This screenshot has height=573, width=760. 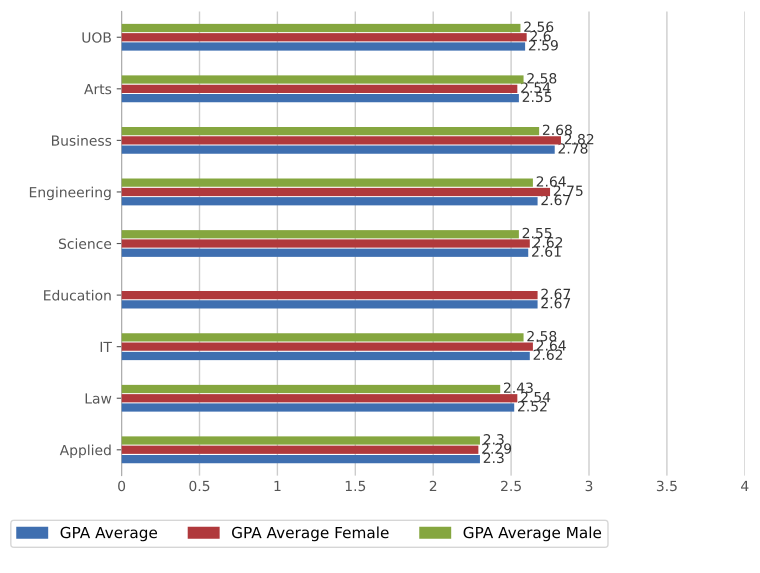 What do you see at coordinates (82, 140) in the screenshot?
I see `y-tick-label: Business` at bounding box center [82, 140].